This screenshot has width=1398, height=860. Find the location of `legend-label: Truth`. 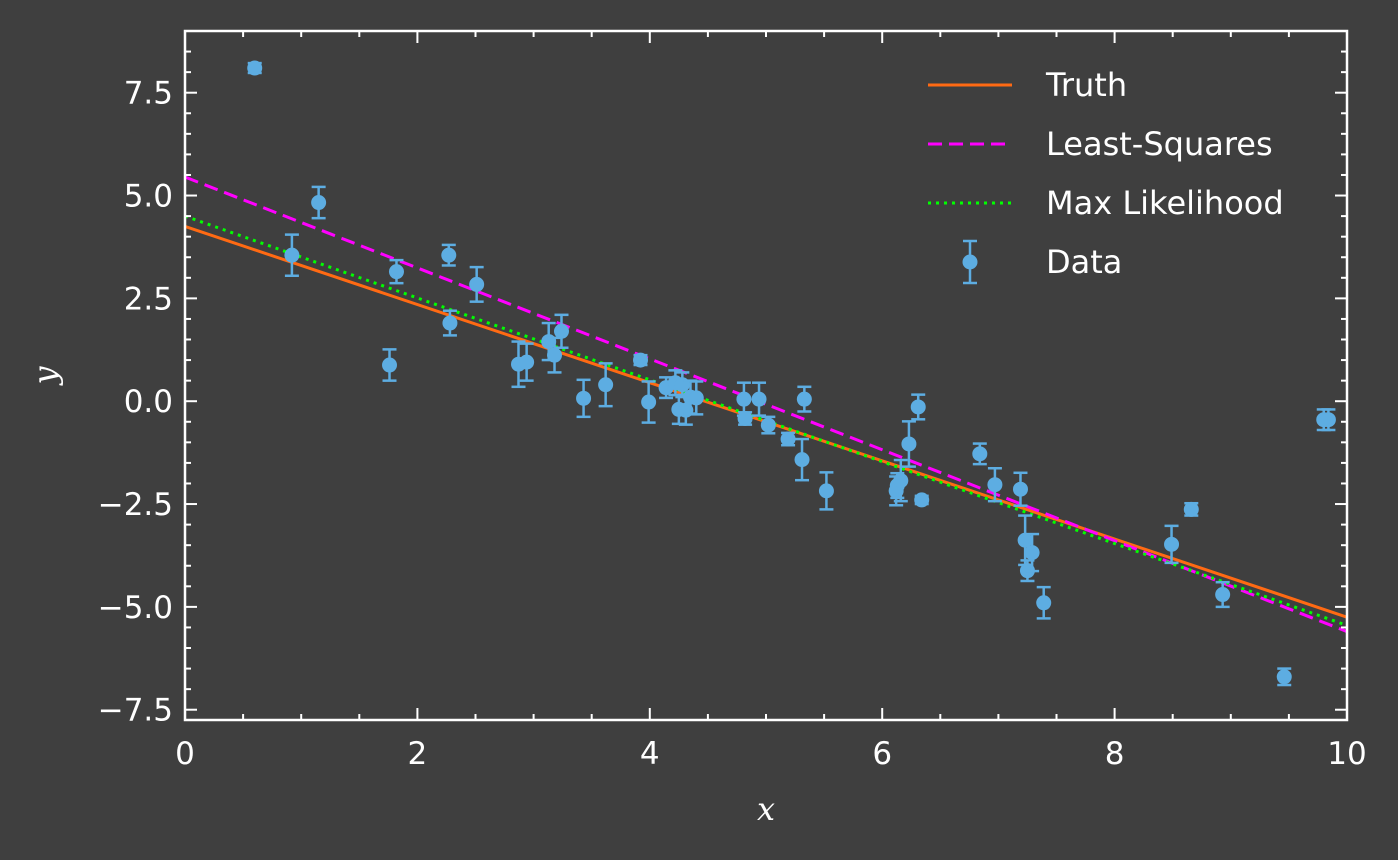

legend-label: Truth is located at coordinates (1086, 85).